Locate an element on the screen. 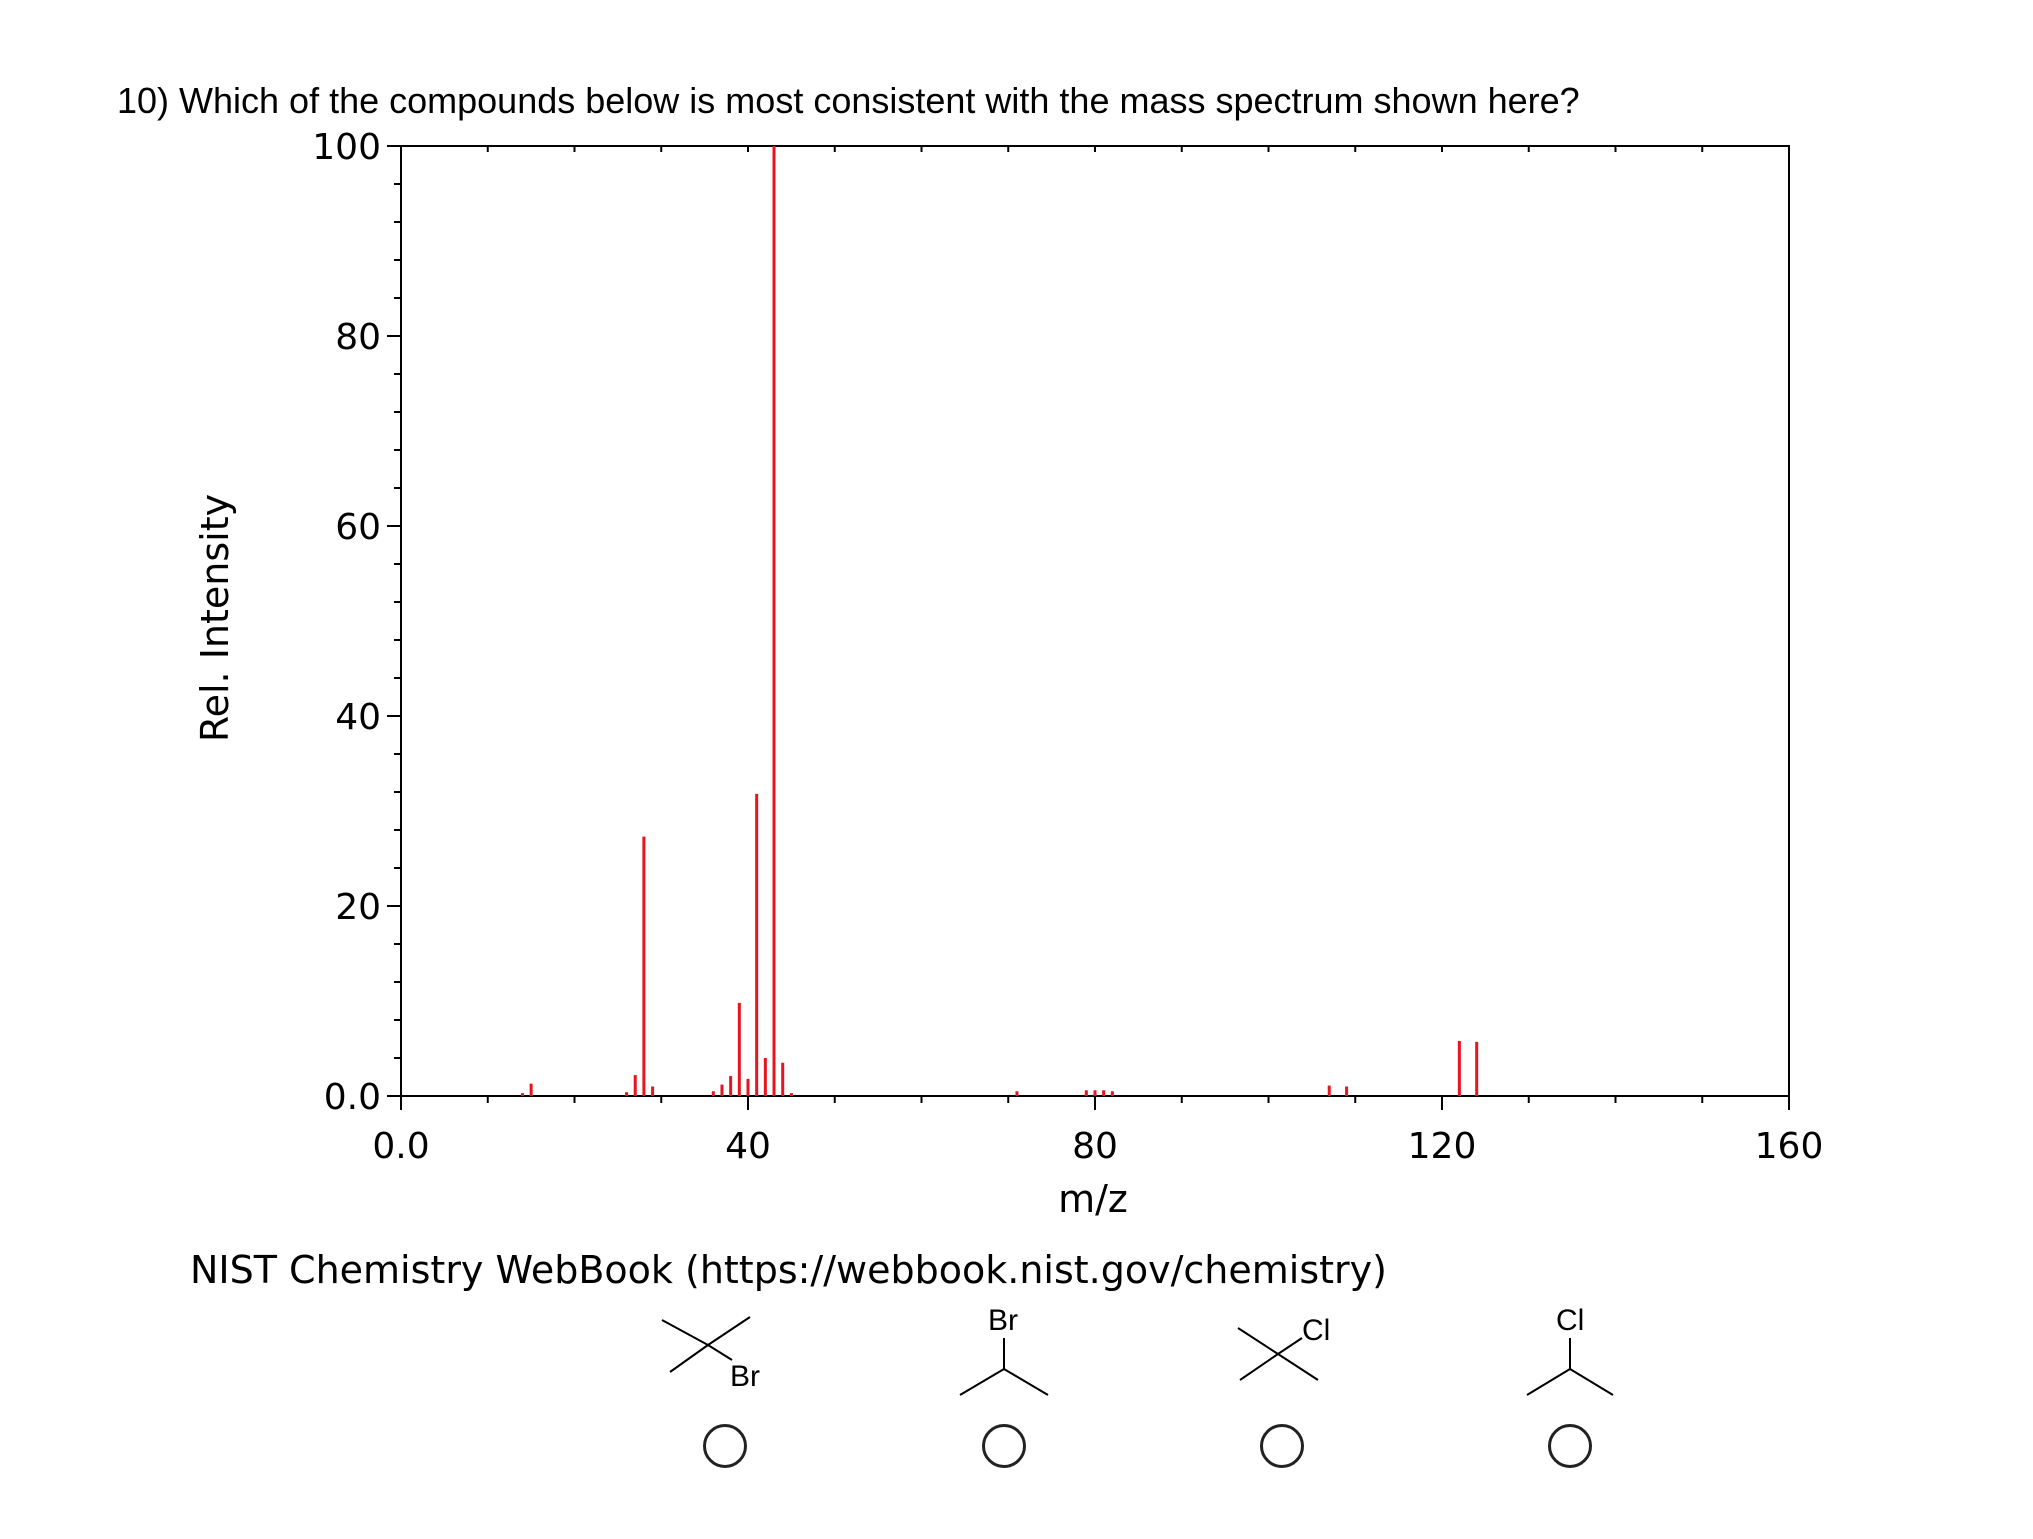 The height and width of the screenshot is (1539, 2033). y-tick-label: 20 is located at coordinates (358, 907).